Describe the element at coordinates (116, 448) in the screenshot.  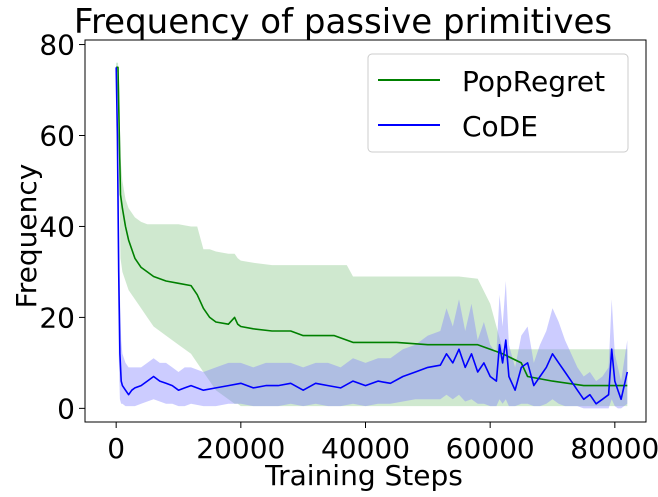
I see `x-tick-label: 0` at that location.